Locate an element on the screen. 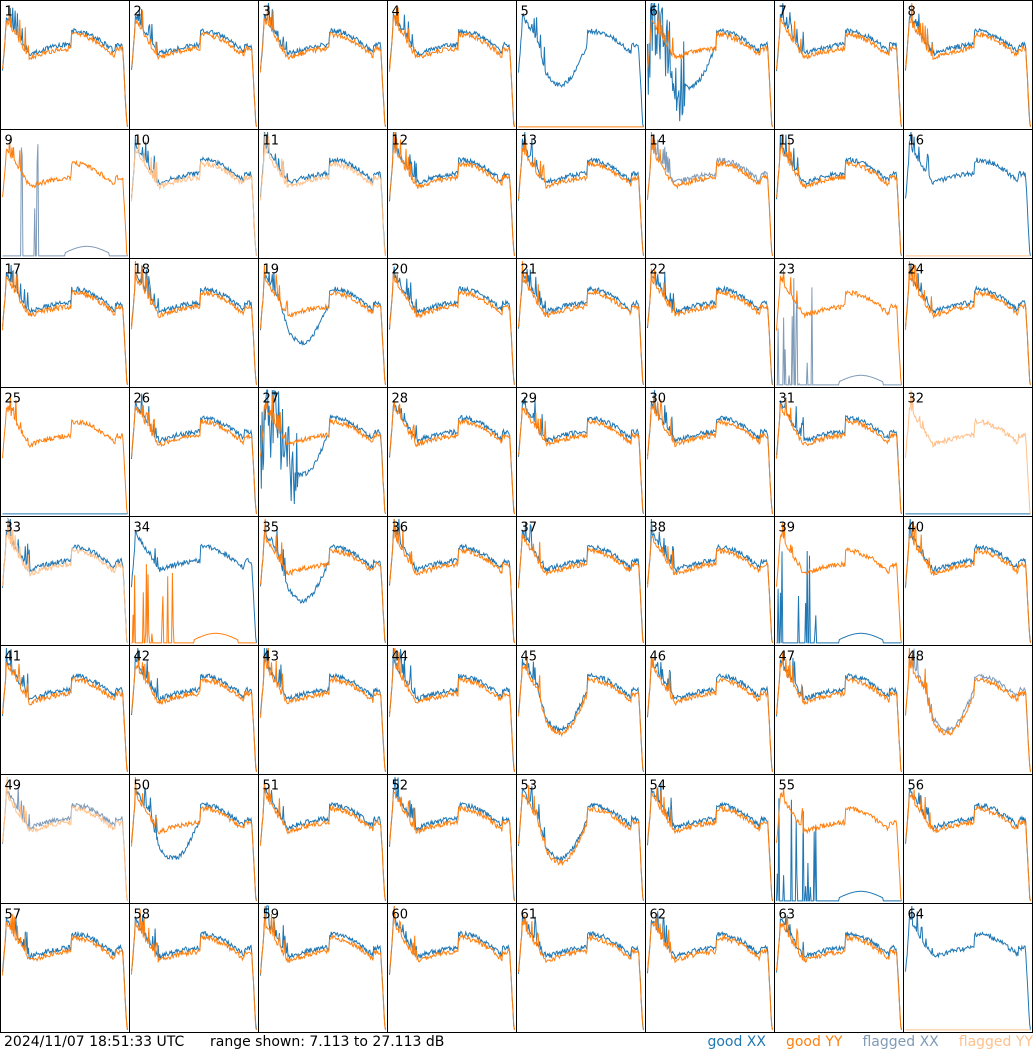 The width and height of the screenshot is (1033, 1053). panel-label: 11 is located at coordinates (271, 141).